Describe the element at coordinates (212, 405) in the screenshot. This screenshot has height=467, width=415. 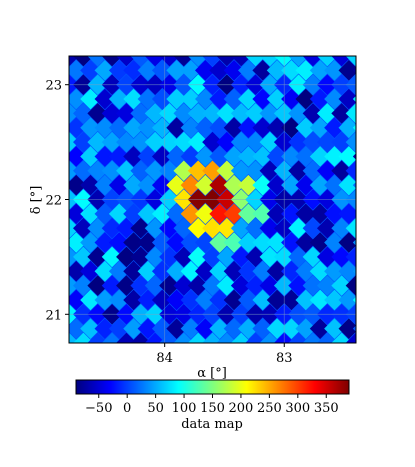
I see `colorbar-ticks: −50 0 50 100 150 200 250 300 350` at that location.